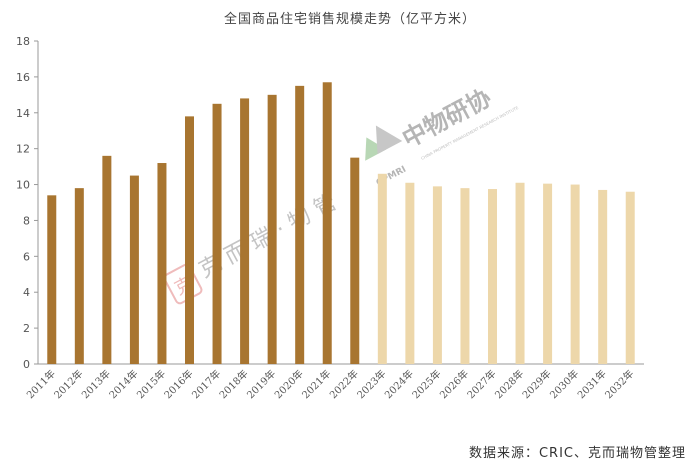  Describe the element at coordinates (23, 113) in the screenshot. I see `y-tick-label: 14` at that location.